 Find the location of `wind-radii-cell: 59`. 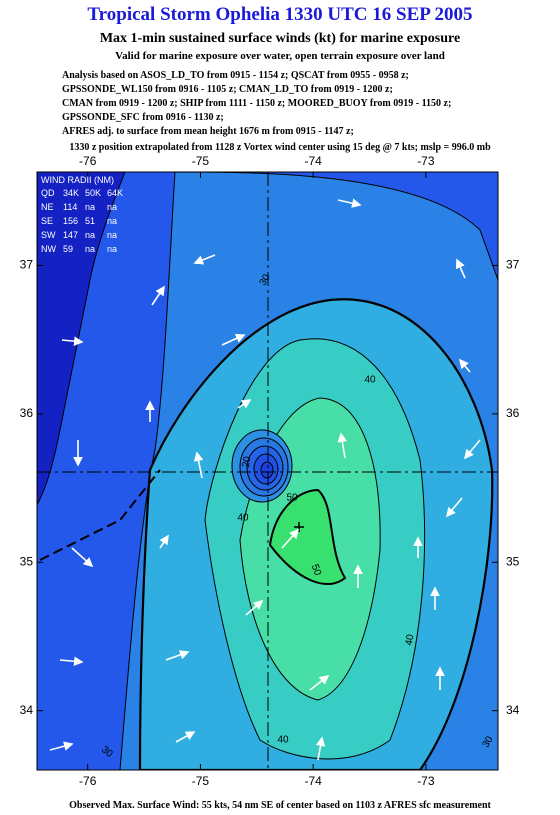

wind-radii-cell: 59 is located at coordinates (68, 249).